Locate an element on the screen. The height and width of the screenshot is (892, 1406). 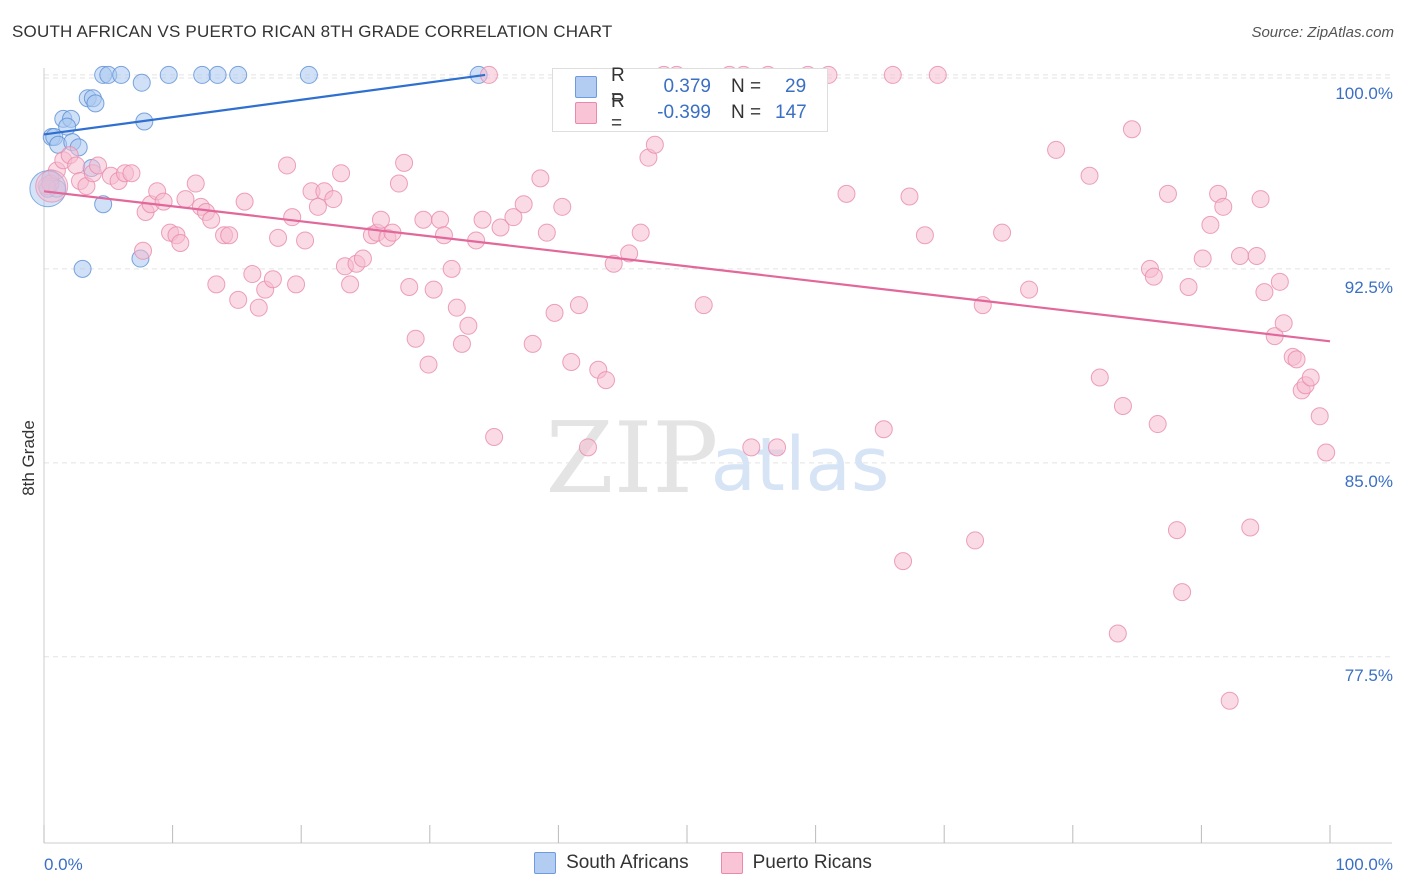
stats-legend: R = 0.379 N = 29 R = -0.399 N = 147 is located at coordinates (690, 99).